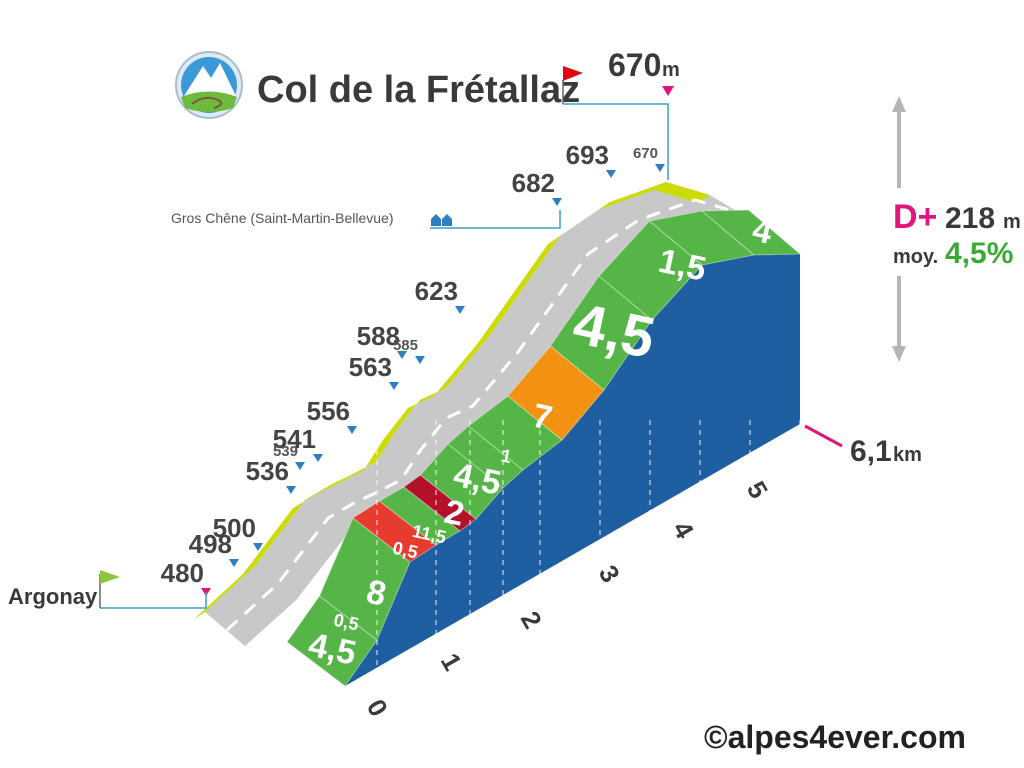  What do you see at coordinates (907, 455) in the screenshot?
I see `total-distance-unit: km` at bounding box center [907, 455].